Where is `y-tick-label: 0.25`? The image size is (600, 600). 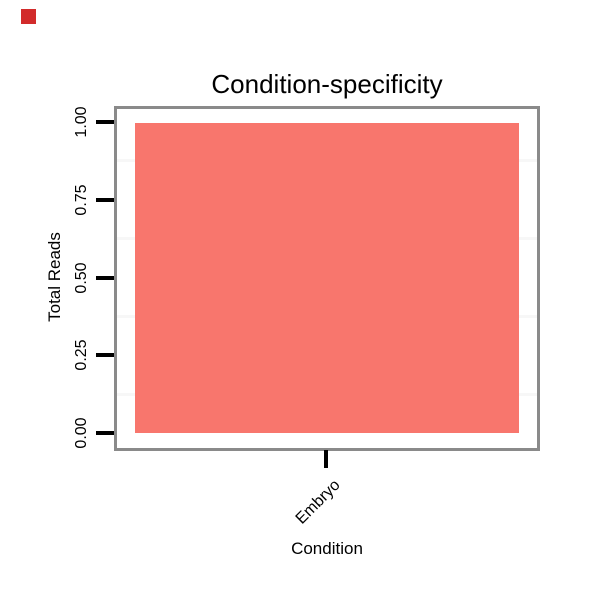 y-tick-label: 0.25 is located at coordinates (81, 355).